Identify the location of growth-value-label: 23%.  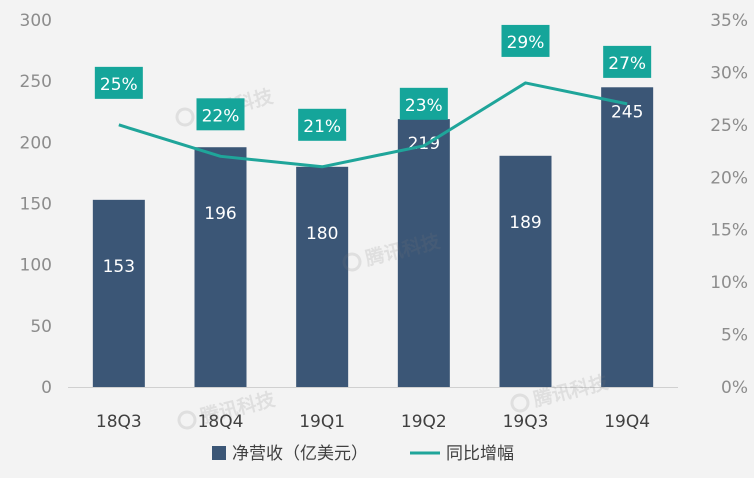
(424, 106).